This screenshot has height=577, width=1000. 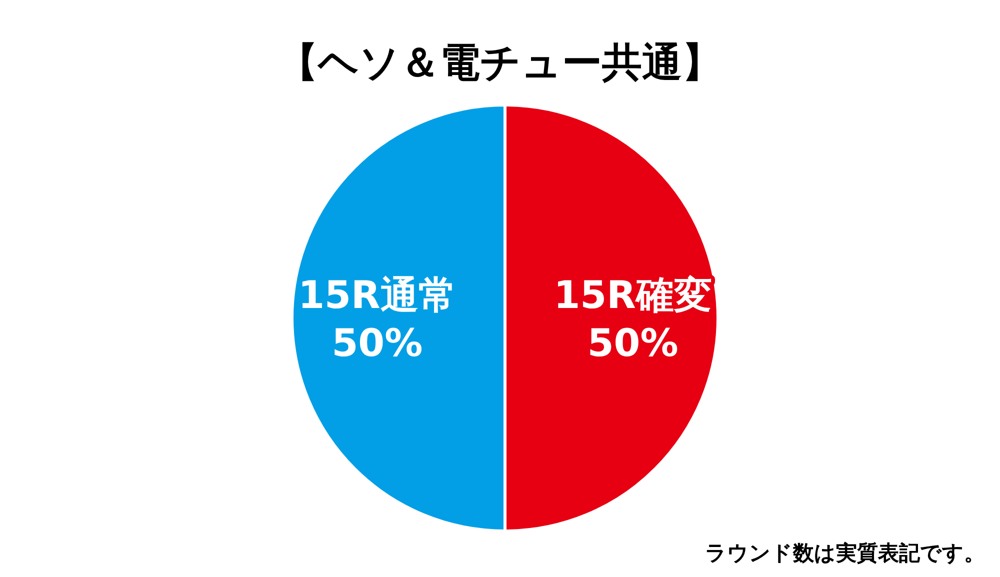 What do you see at coordinates (633, 295) in the screenshot?
I see `slice-label: 15R確変` at bounding box center [633, 295].